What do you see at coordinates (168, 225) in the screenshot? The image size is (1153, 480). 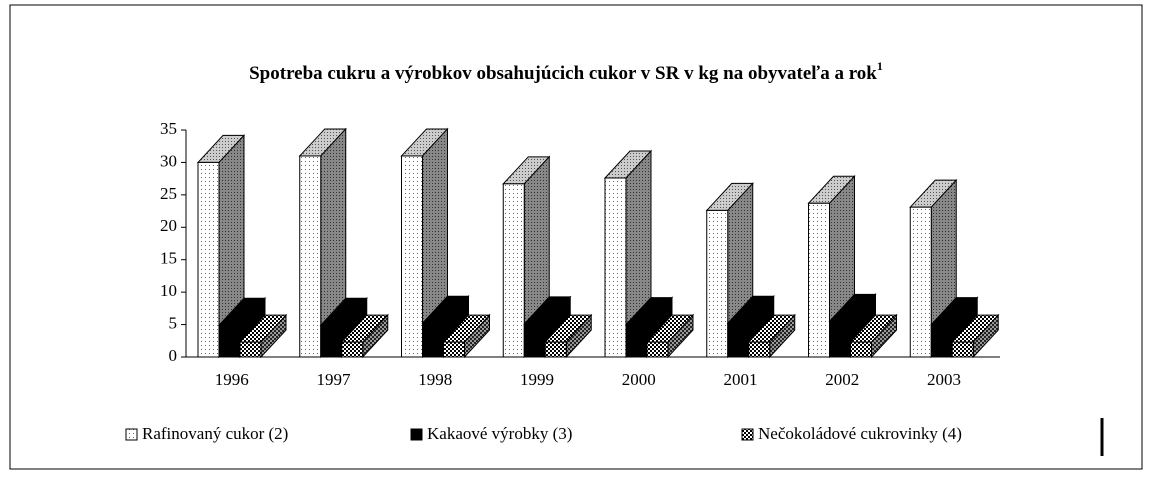 I see `y-tick-label: 20` at bounding box center [168, 225].